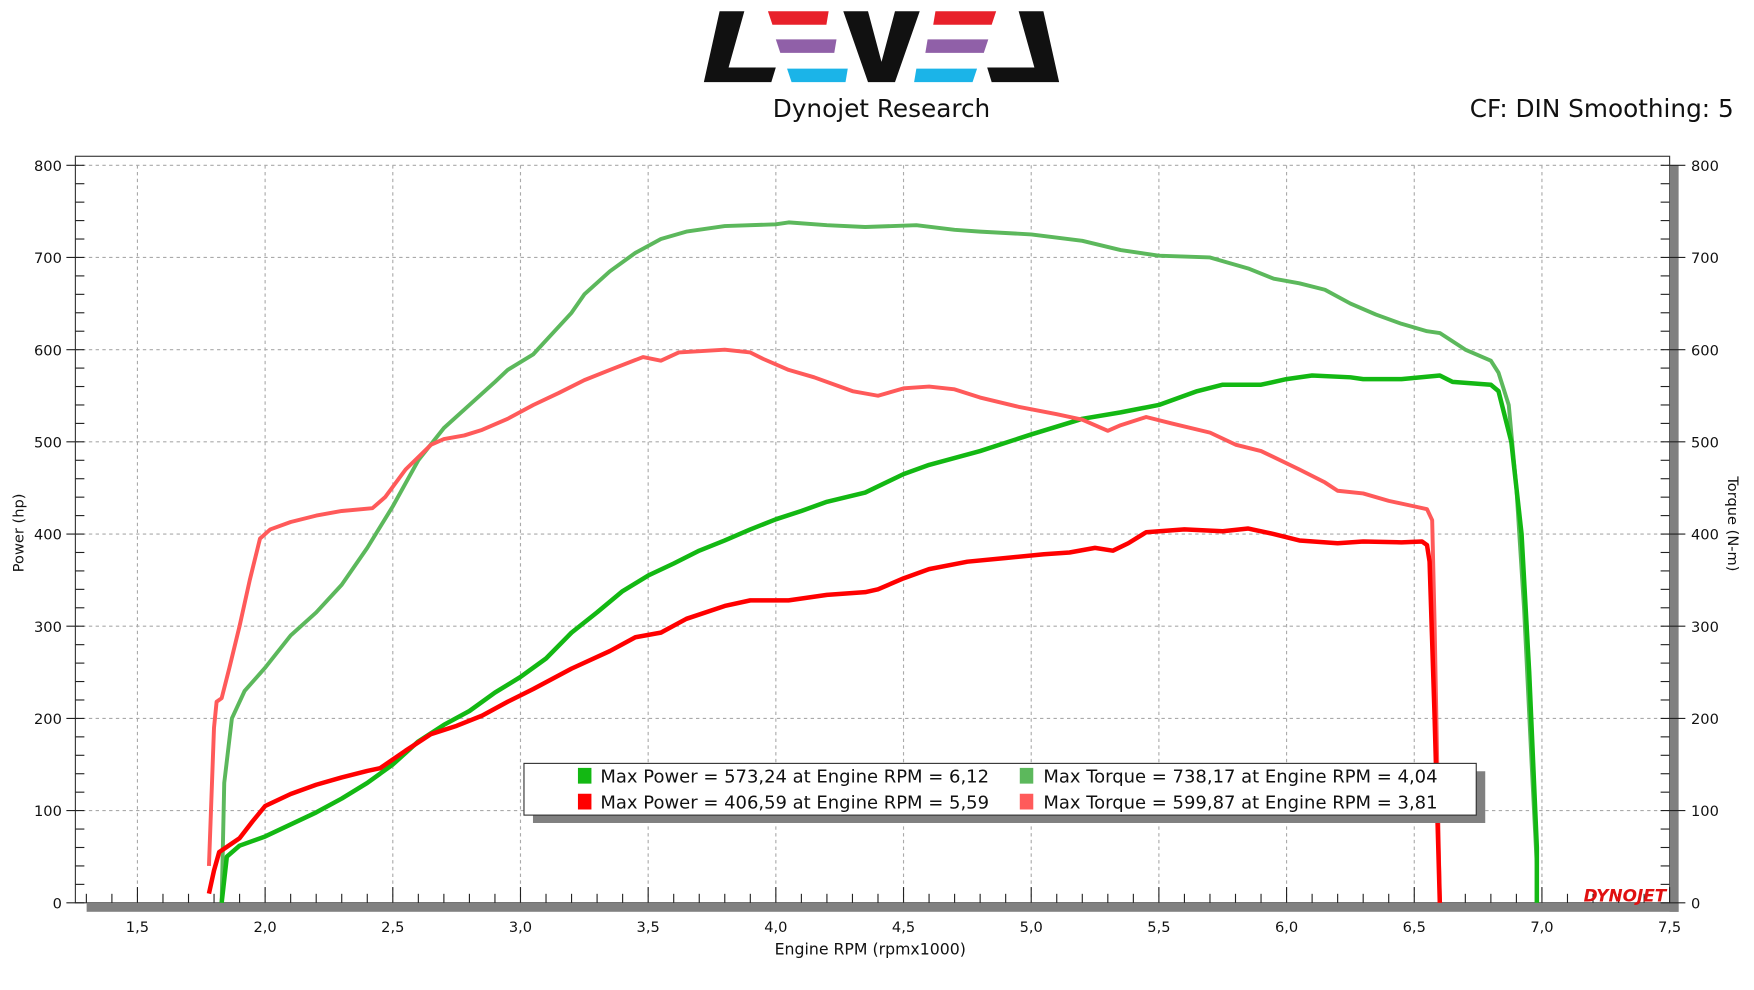  What do you see at coordinates (648, 927) in the screenshot?
I see `x-tick-label: 3,5` at bounding box center [648, 927].